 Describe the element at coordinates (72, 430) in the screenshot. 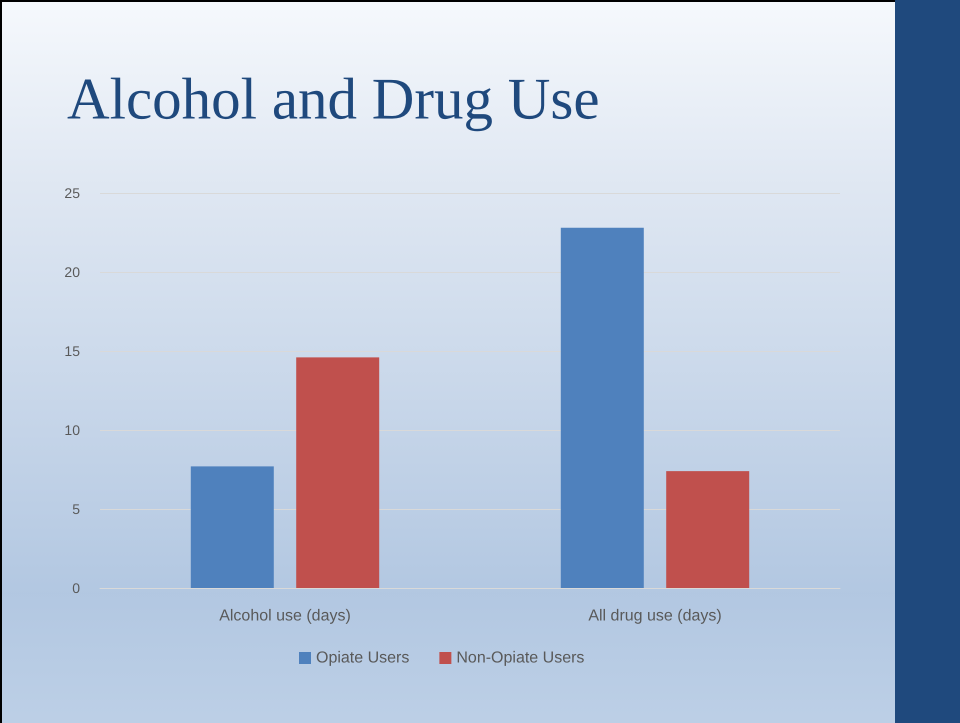

I see `y-tick-label: 10` at that location.